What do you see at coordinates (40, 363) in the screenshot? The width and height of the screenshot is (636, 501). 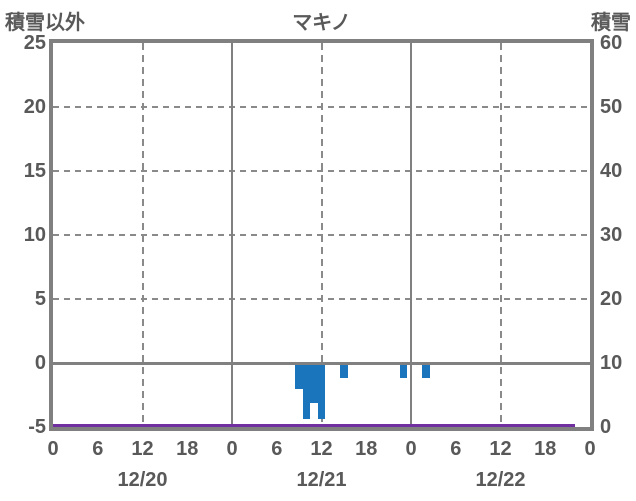 I see `left-axis-tick-label: 0` at bounding box center [40, 363].